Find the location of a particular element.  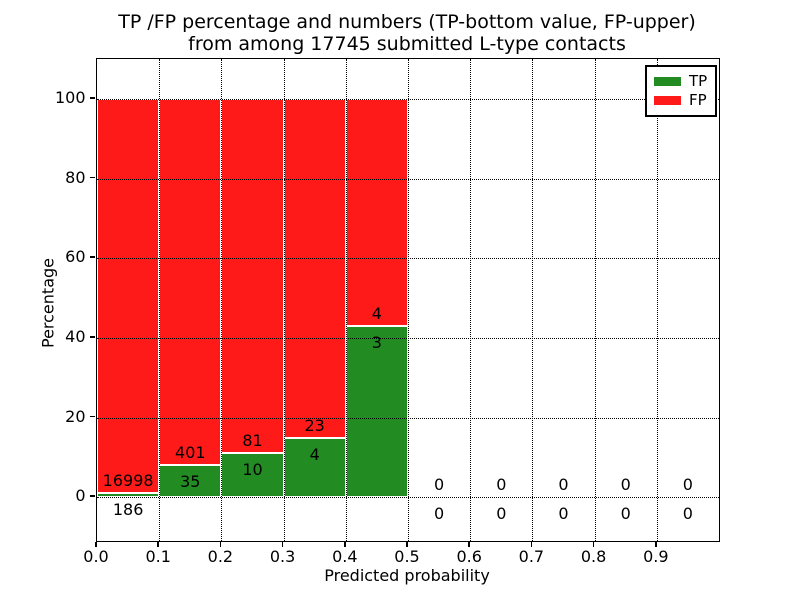

y-tick-label-20: 20 is located at coordinates (75, 416).